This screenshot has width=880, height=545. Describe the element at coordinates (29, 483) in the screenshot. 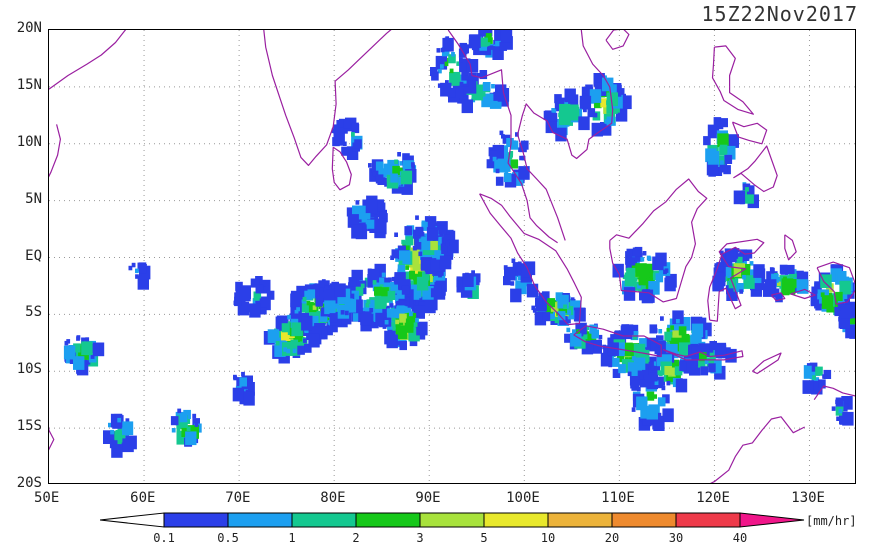

I see `latitude-label: 20S` at that location.